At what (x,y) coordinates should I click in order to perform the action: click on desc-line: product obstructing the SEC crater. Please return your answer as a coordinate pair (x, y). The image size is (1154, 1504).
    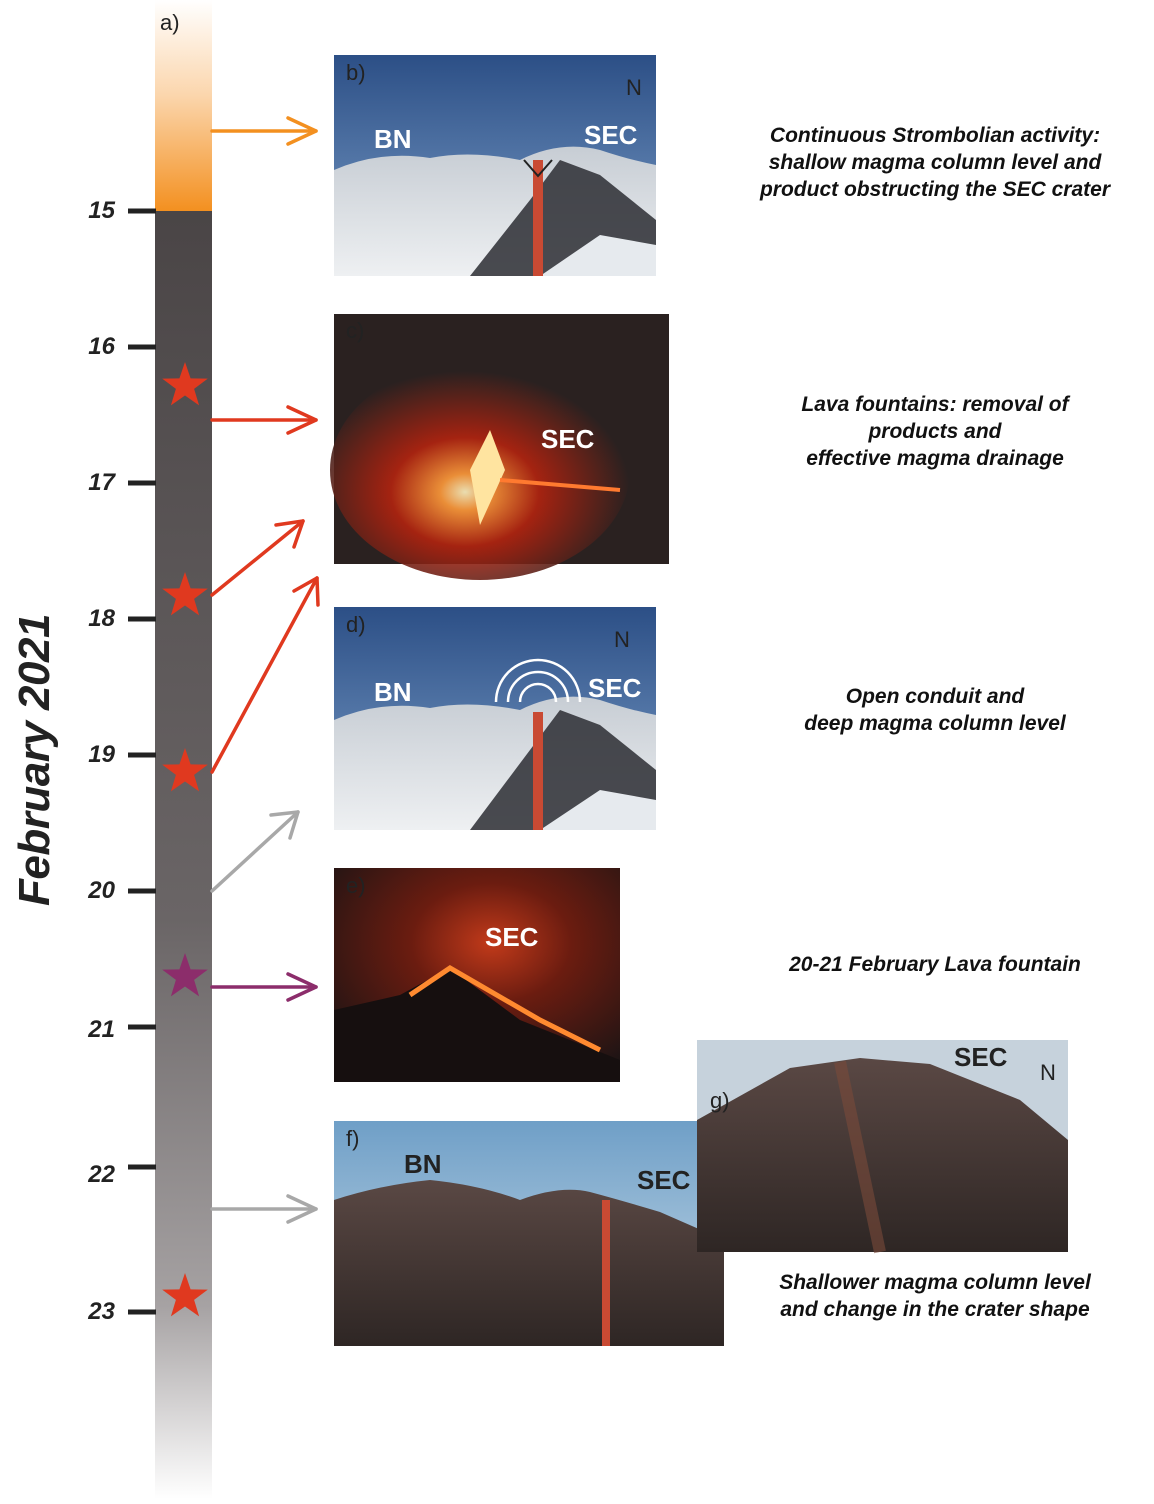
    Looking at the image, I should click on (935, 189).